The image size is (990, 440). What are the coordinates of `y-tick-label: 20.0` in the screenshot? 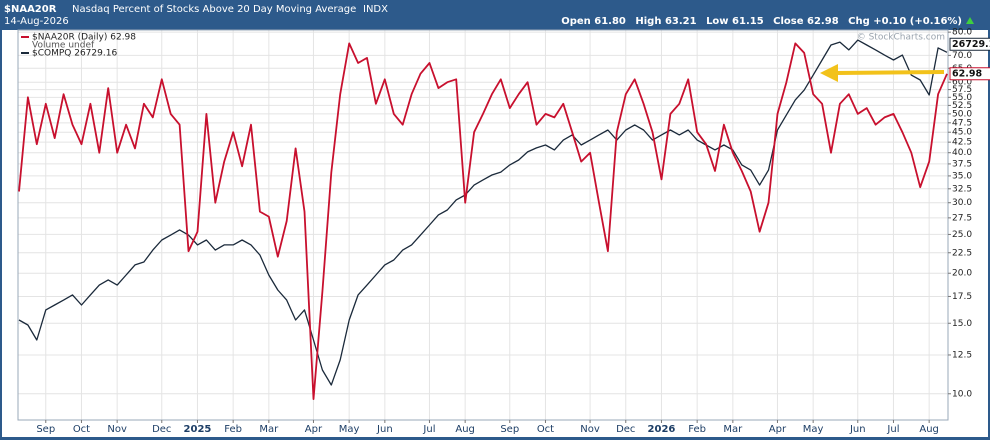 It's located at (962, 274).